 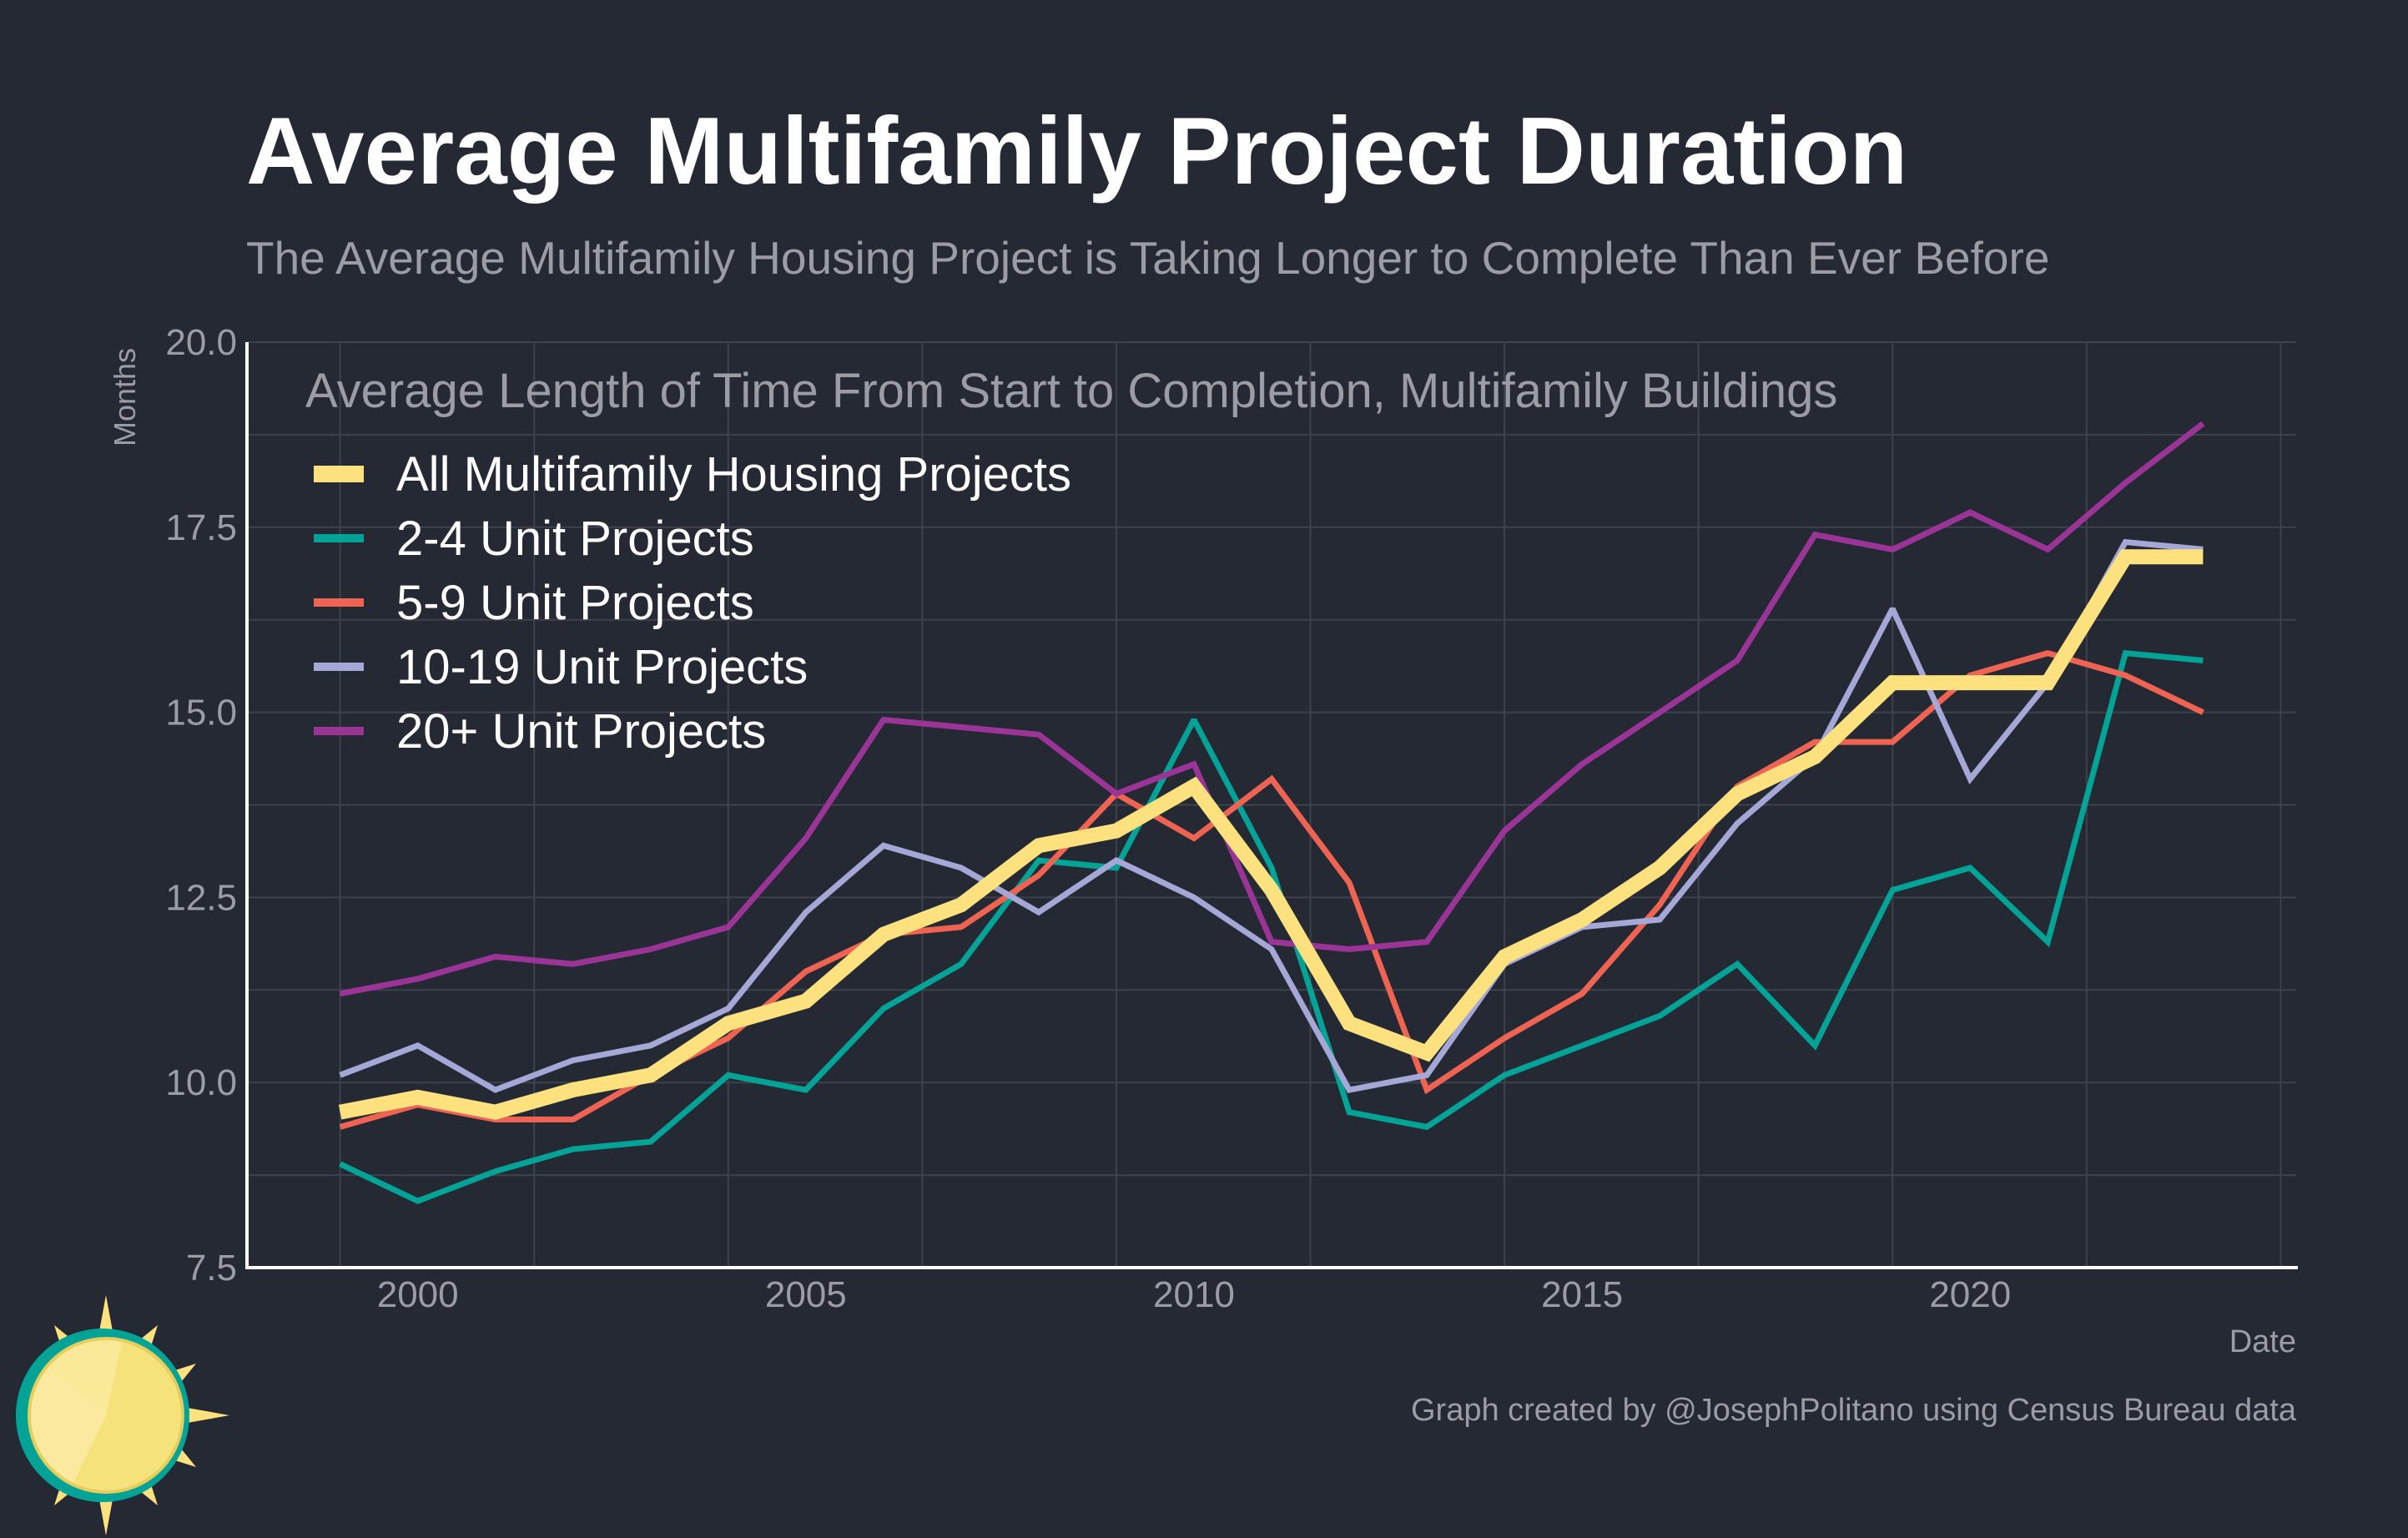 I want to click on x-tick-label: 2020, so click(x=1970, y=1294).